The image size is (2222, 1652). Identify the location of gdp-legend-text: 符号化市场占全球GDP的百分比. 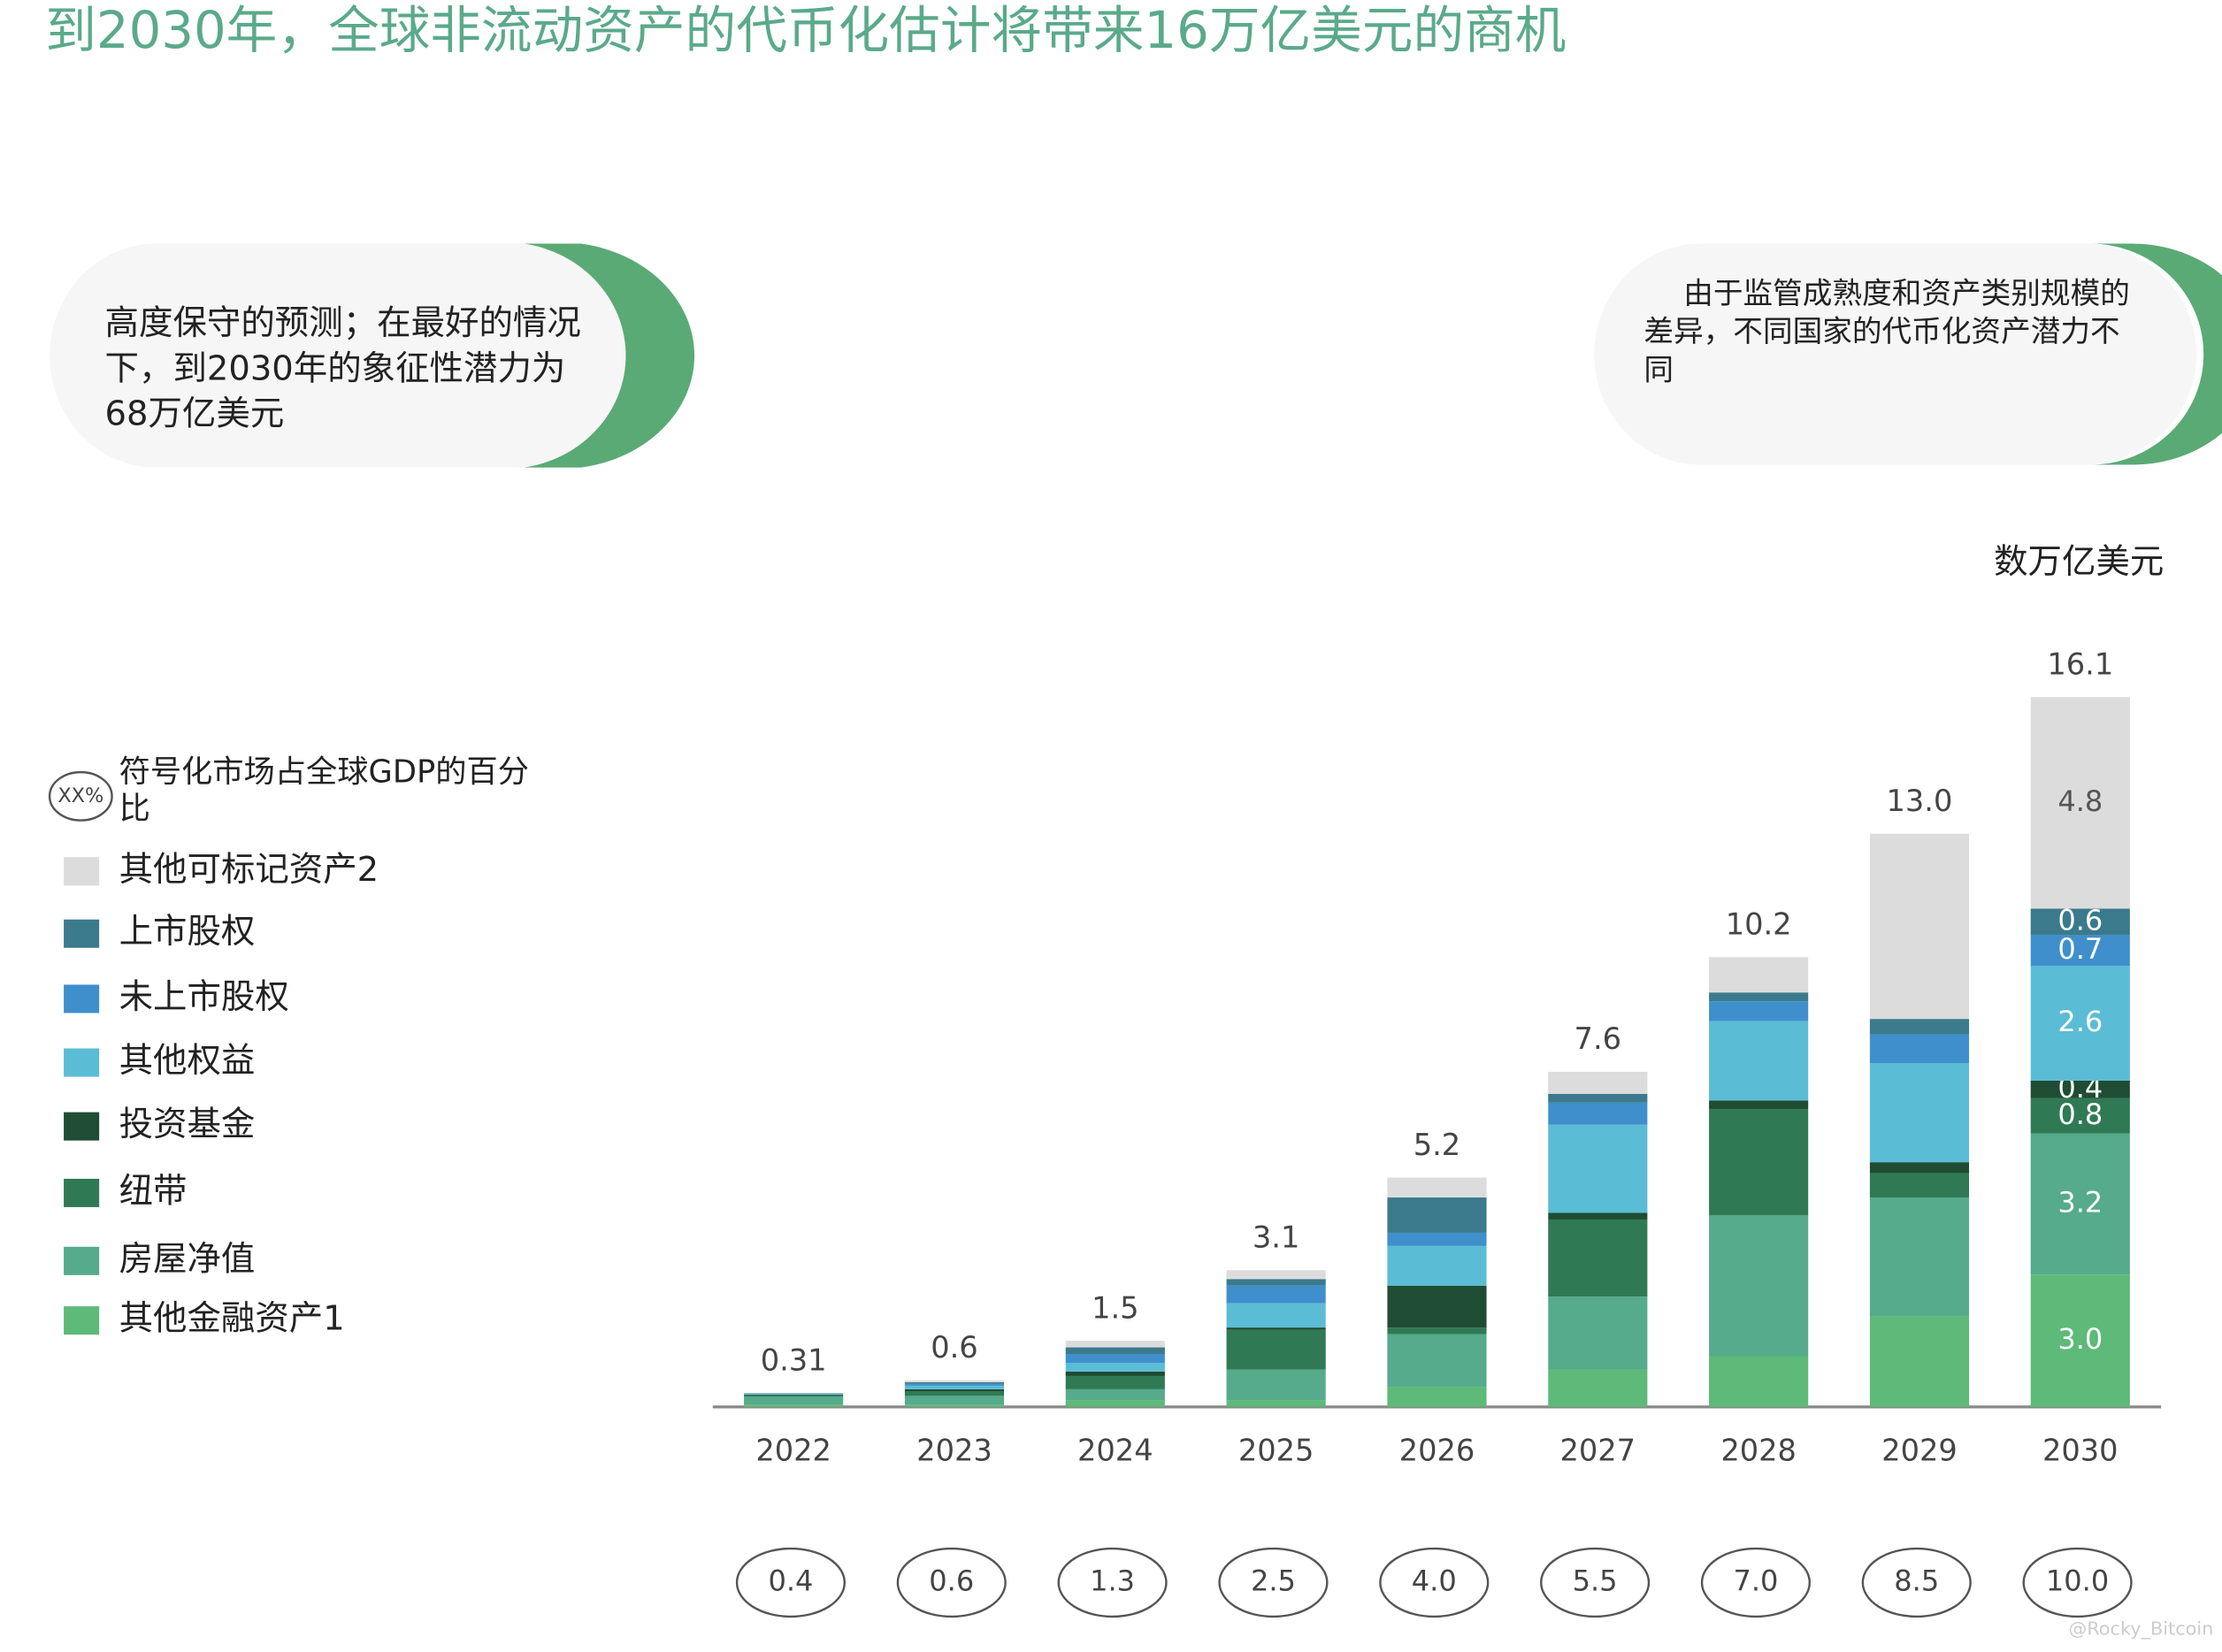
(324, 791).